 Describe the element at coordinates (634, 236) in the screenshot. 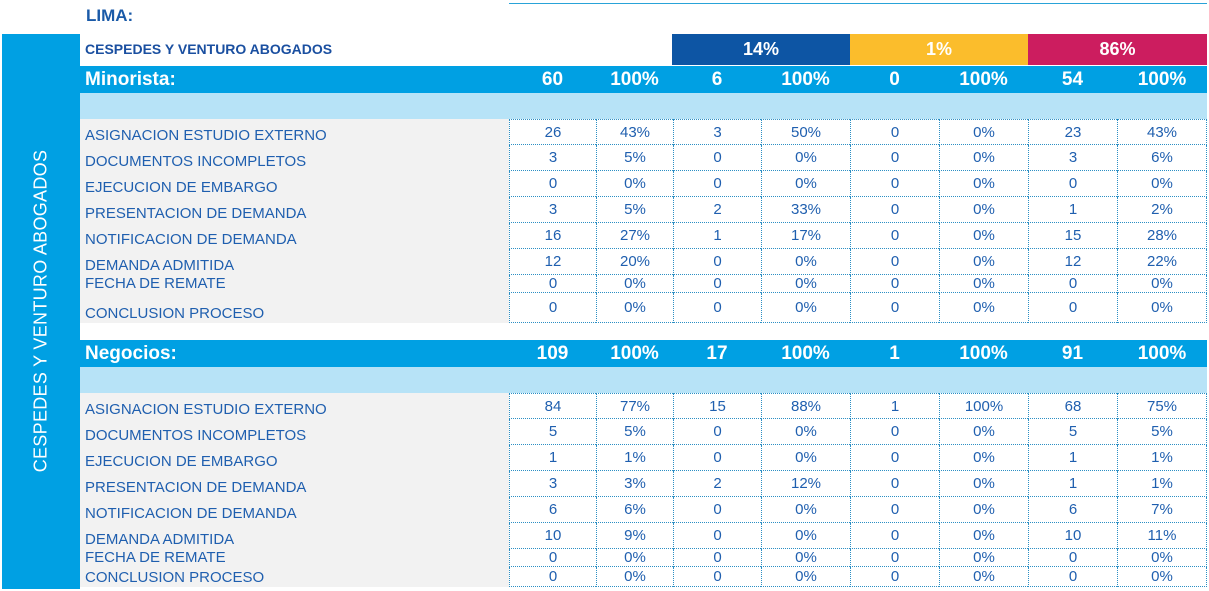

I see `table-cell: 27%` at that location.